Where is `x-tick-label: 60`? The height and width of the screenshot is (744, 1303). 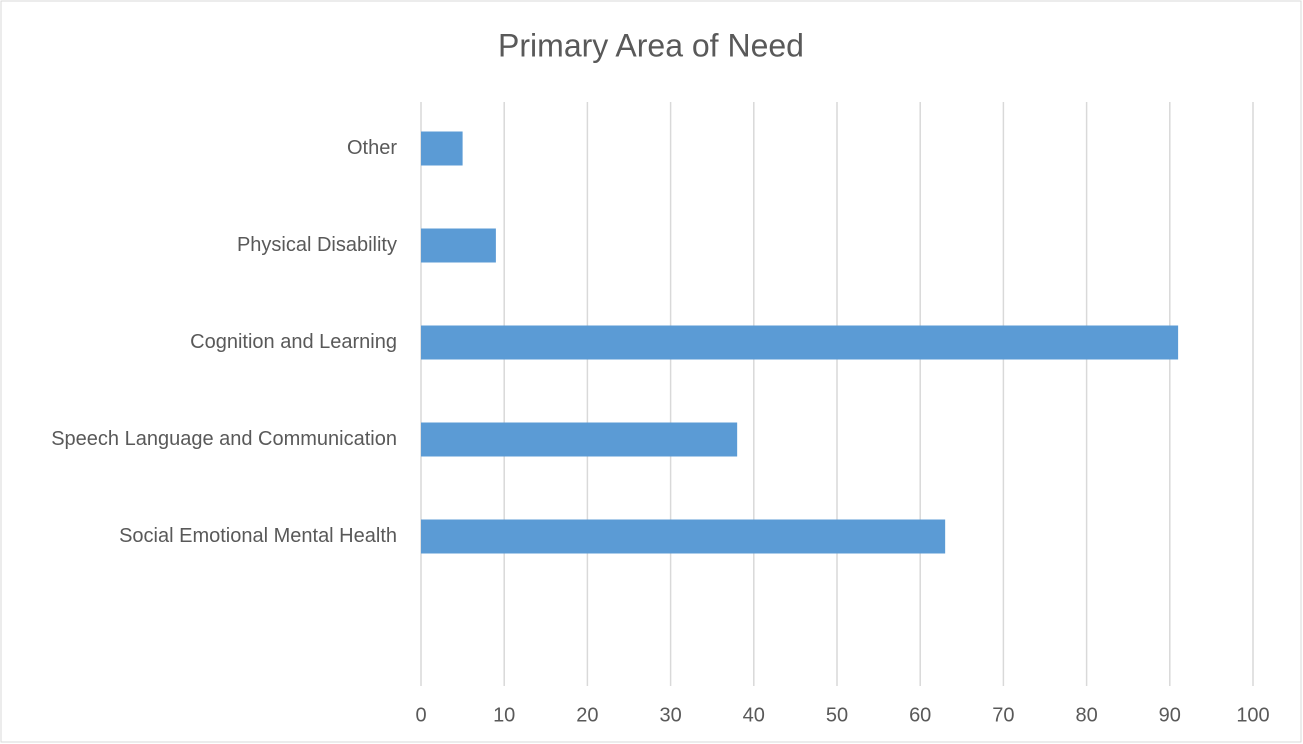 x-tick-label: 60 is located at coordinates (920, 715).